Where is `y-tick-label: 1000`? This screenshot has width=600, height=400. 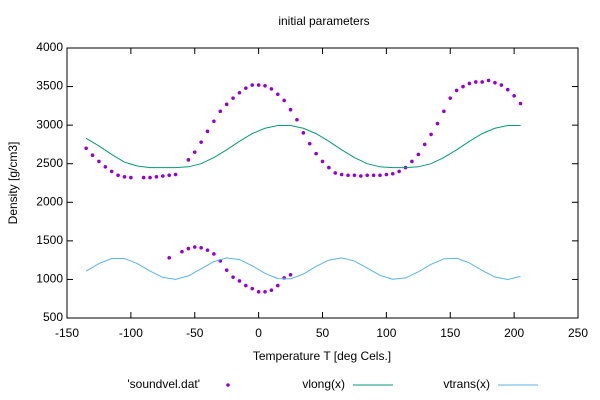 y-tick-label: 1000 is located at coordinates (49, 279).